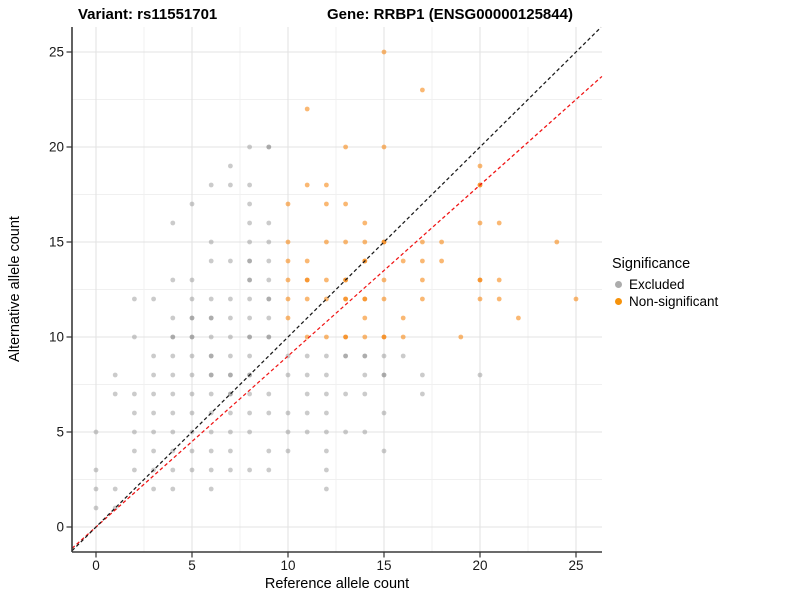 The image size is (800, 600). Describe the element at coordinates (674, 301) in the screenshot. I see `legend-item-non-significant-label: Non-significant` at that location.